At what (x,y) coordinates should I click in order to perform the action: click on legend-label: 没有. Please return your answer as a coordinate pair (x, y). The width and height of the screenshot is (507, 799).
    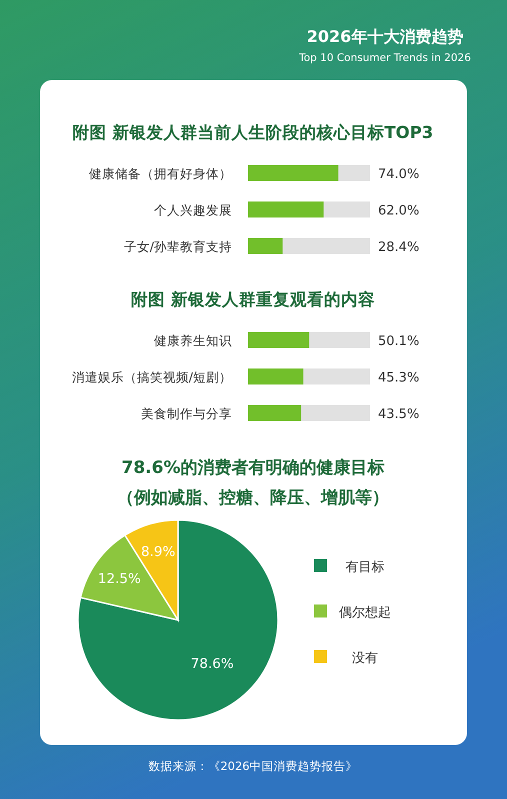
    Looking at the image, I should click on (365, 658).